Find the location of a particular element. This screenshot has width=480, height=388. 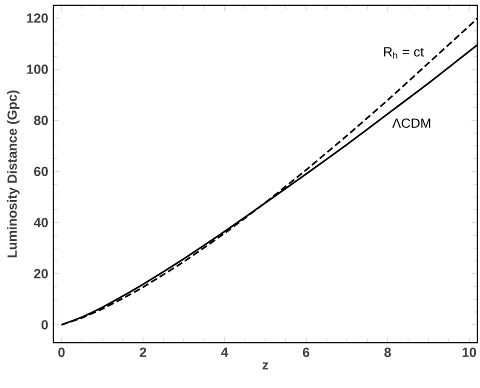

x-tick-label: 6 is located at coordinates (306, 353).